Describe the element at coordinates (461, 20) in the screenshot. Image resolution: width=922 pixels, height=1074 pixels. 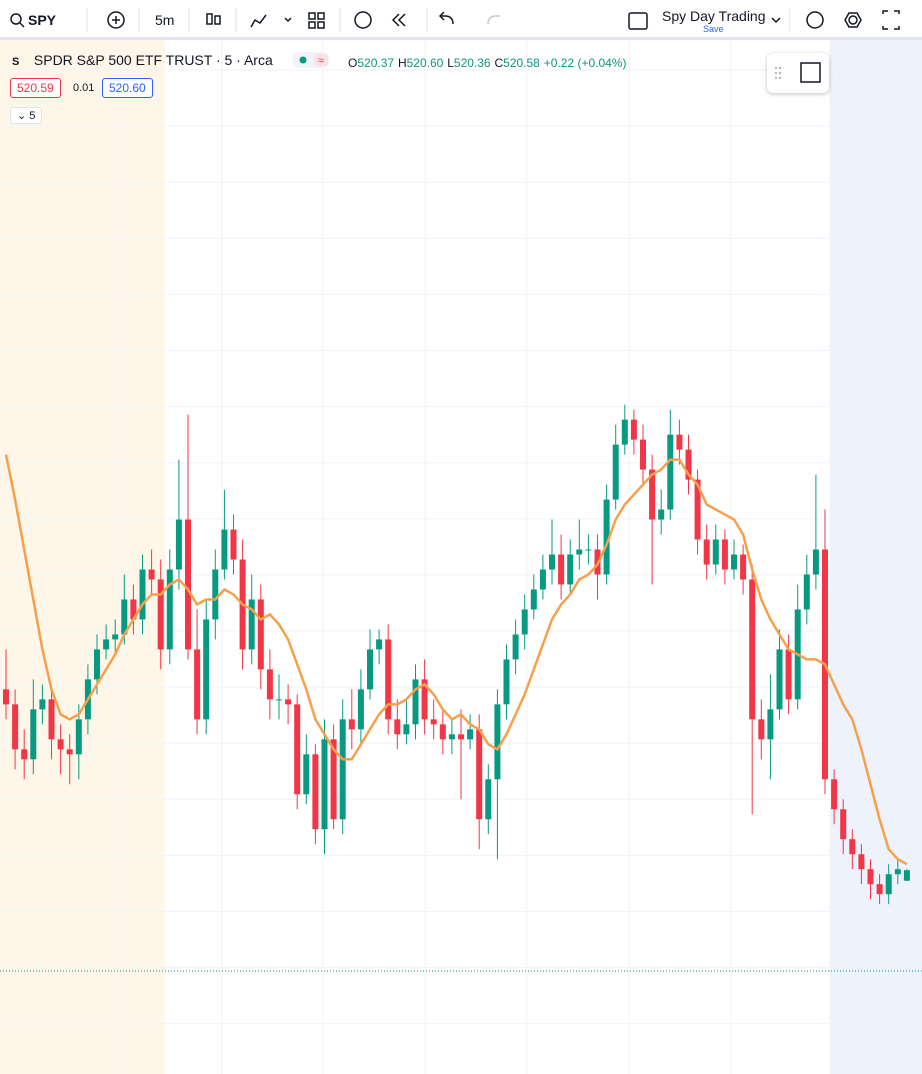
I see `toolbar: SPY 5m Spy Day Trading Save` at that location.